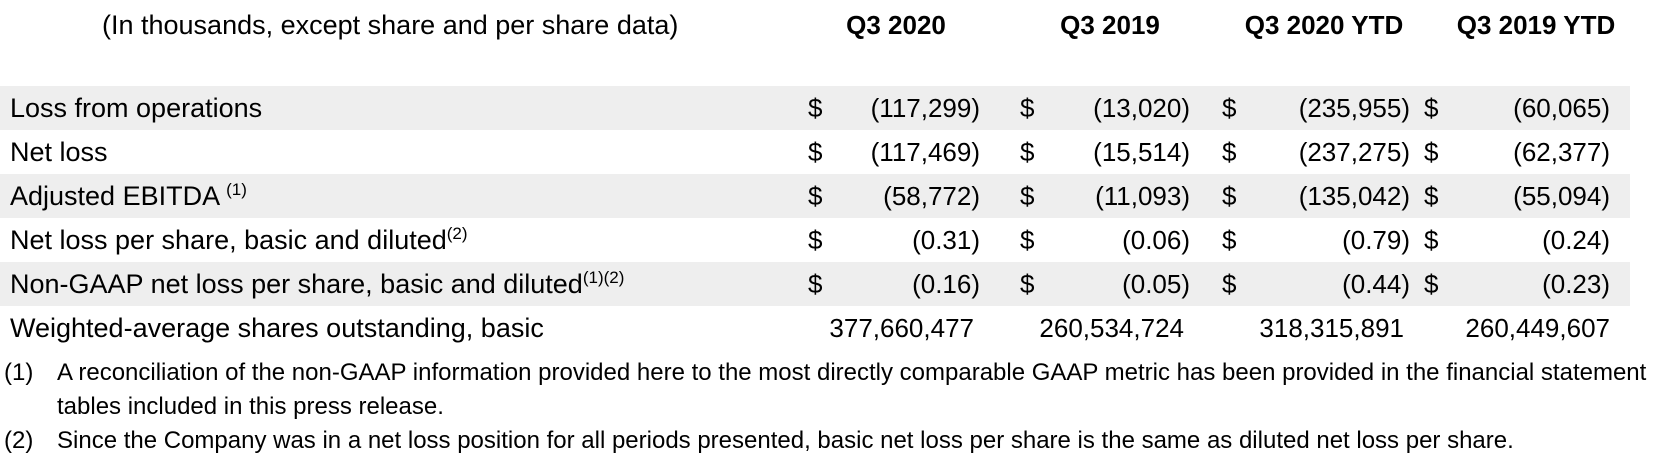 Image resolution: width=1676 pixels, height=462 pixels. I want to click on value-q3-2020: (0.31), so click(946, 240).